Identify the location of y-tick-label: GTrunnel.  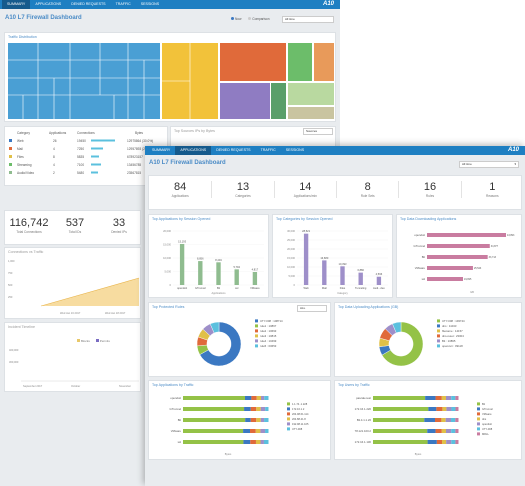
(419, 246).